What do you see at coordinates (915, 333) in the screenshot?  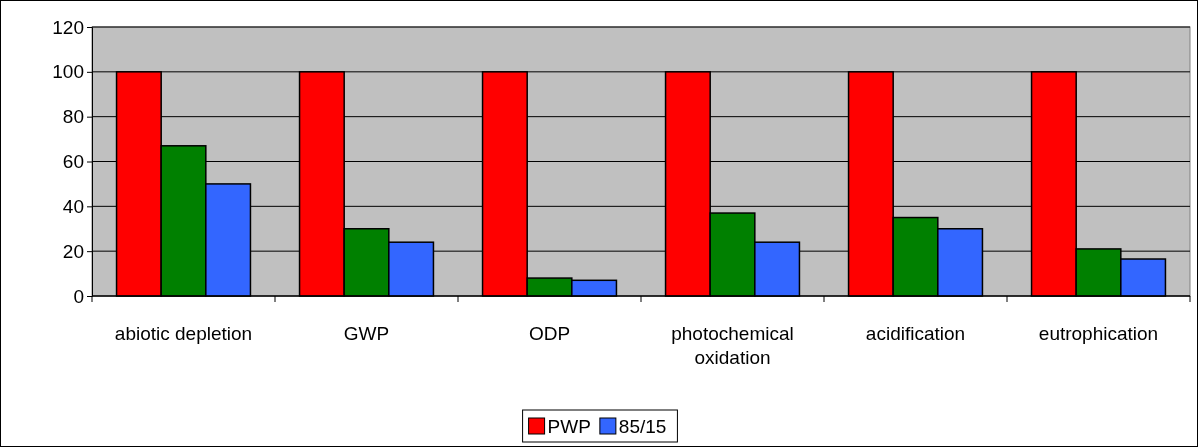 I see `x-tick-label: acidification` at bounding box center [915, 333].